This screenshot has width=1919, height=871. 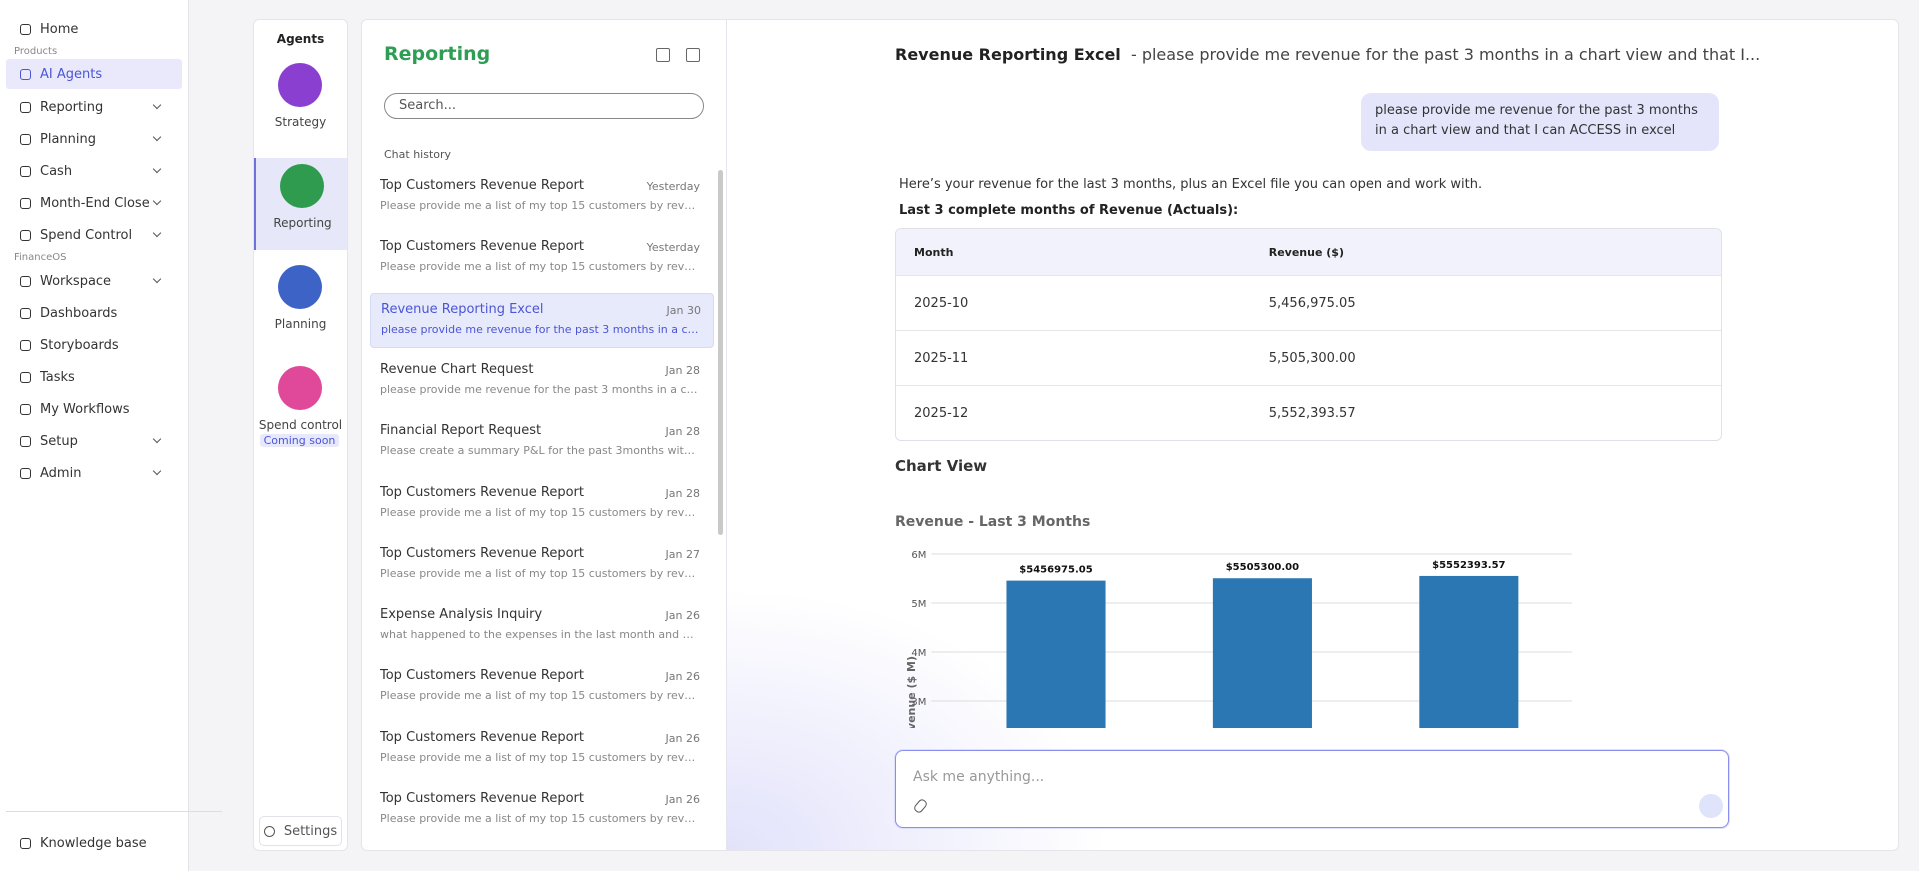 What do you see at coordinates (911, 692) in the screenshot?
I see `y-axis-label: Revenue ($ M)` at bounding box center [911, 692].